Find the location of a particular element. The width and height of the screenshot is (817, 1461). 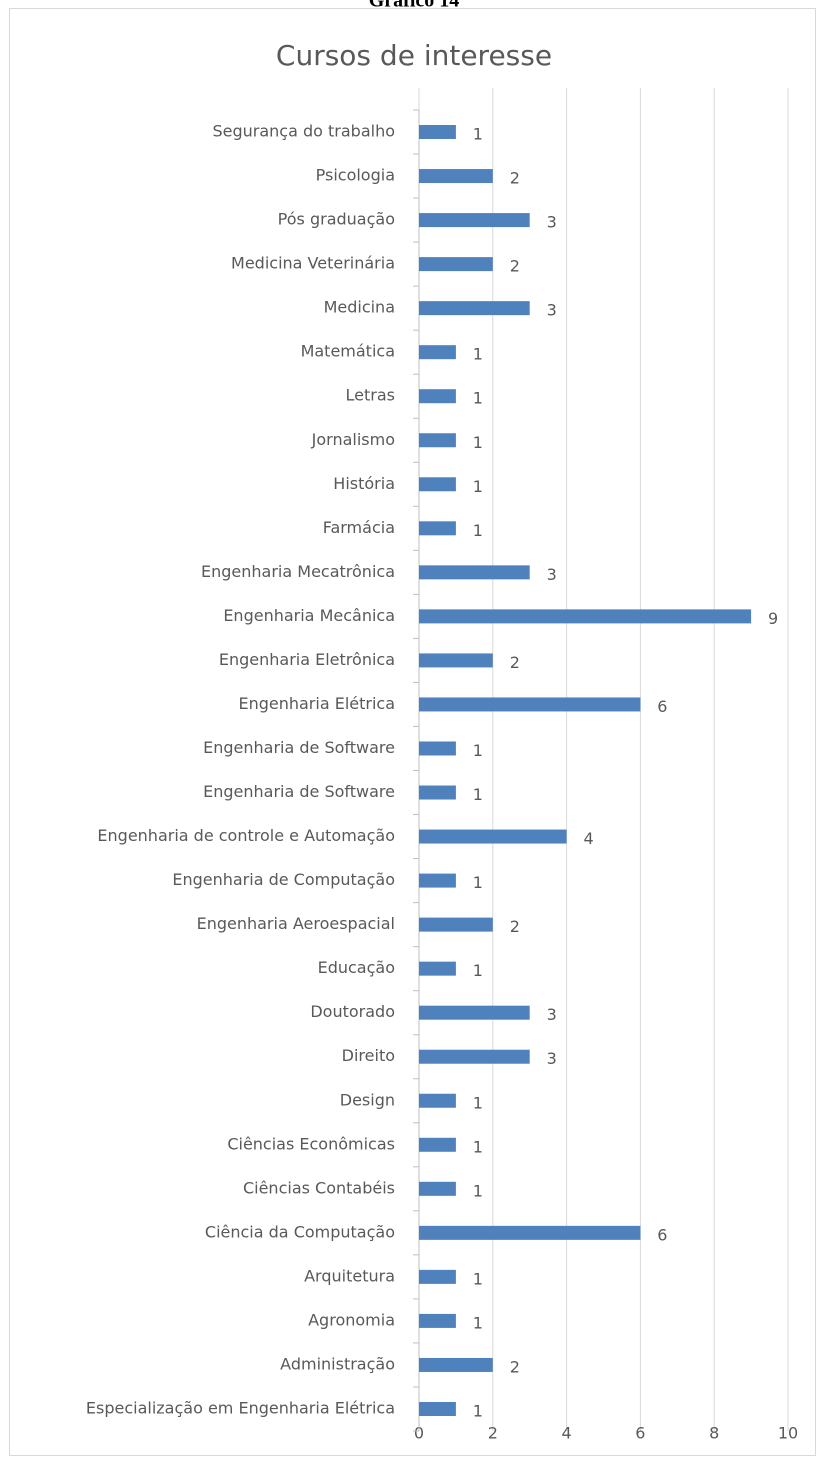

x-tick-label: 6 is located at coordinates (640, 1433).